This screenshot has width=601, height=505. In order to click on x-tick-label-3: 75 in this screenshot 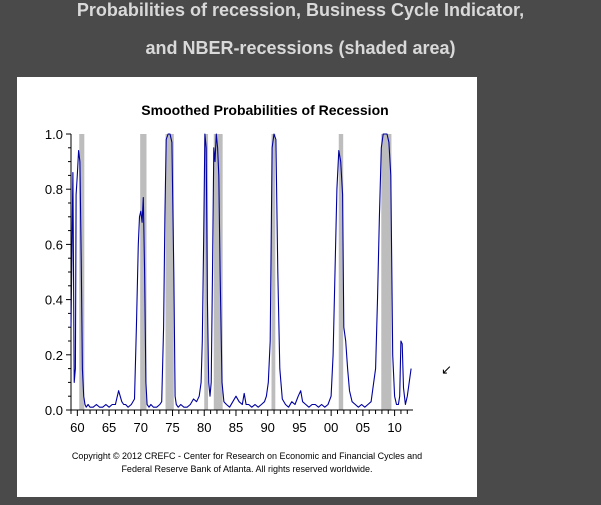, I will do `click(172, 427)`.